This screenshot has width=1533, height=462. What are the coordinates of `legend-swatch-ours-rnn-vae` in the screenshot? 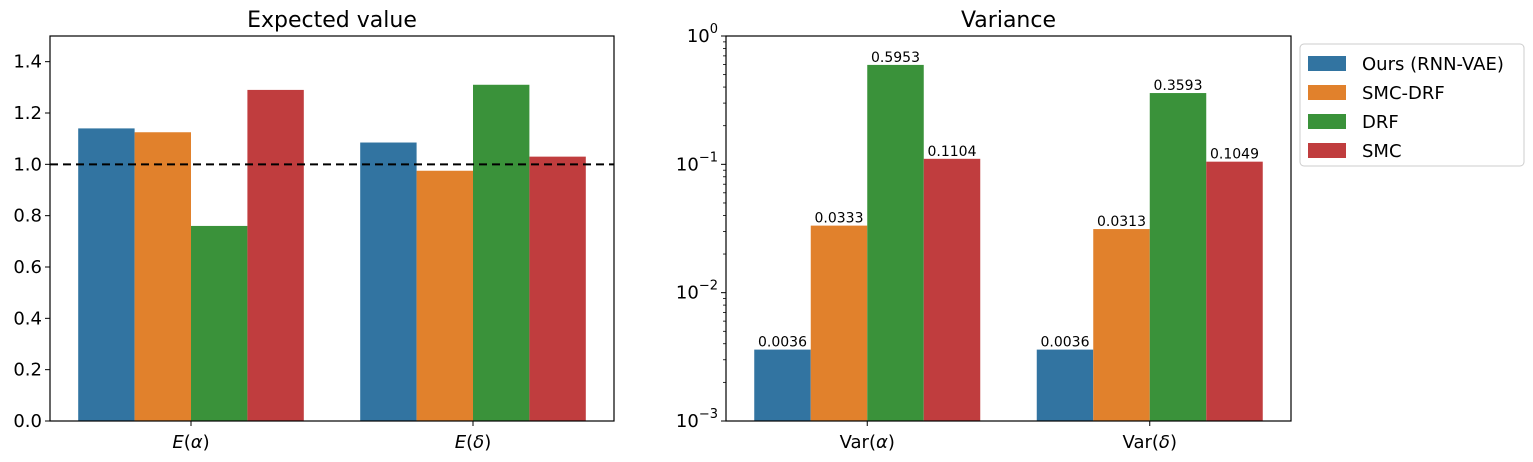 It's located at (1327, 63).